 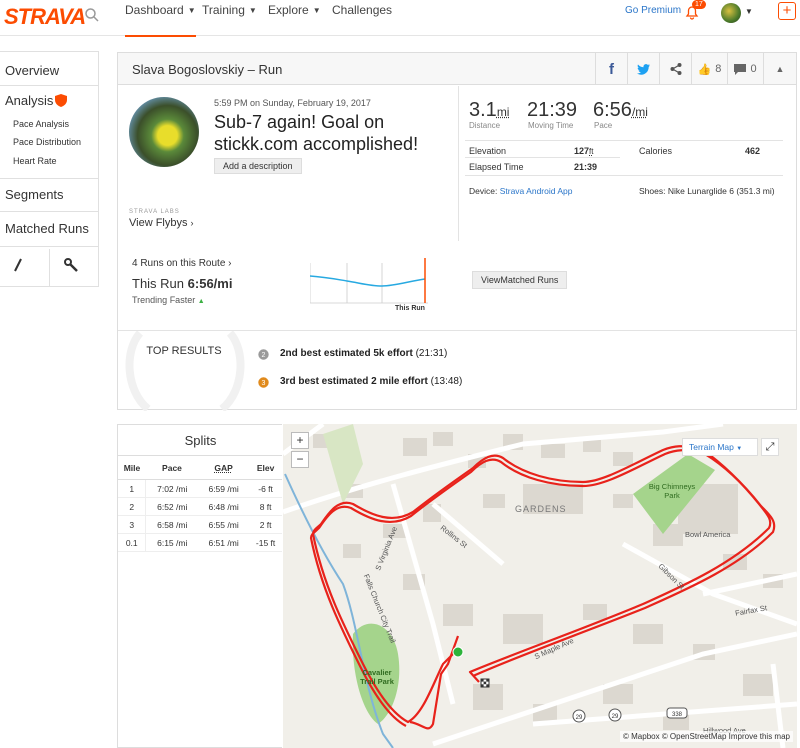 I want to click on view-flybys-link: View Flybys ›, so click(x=161, y=223).